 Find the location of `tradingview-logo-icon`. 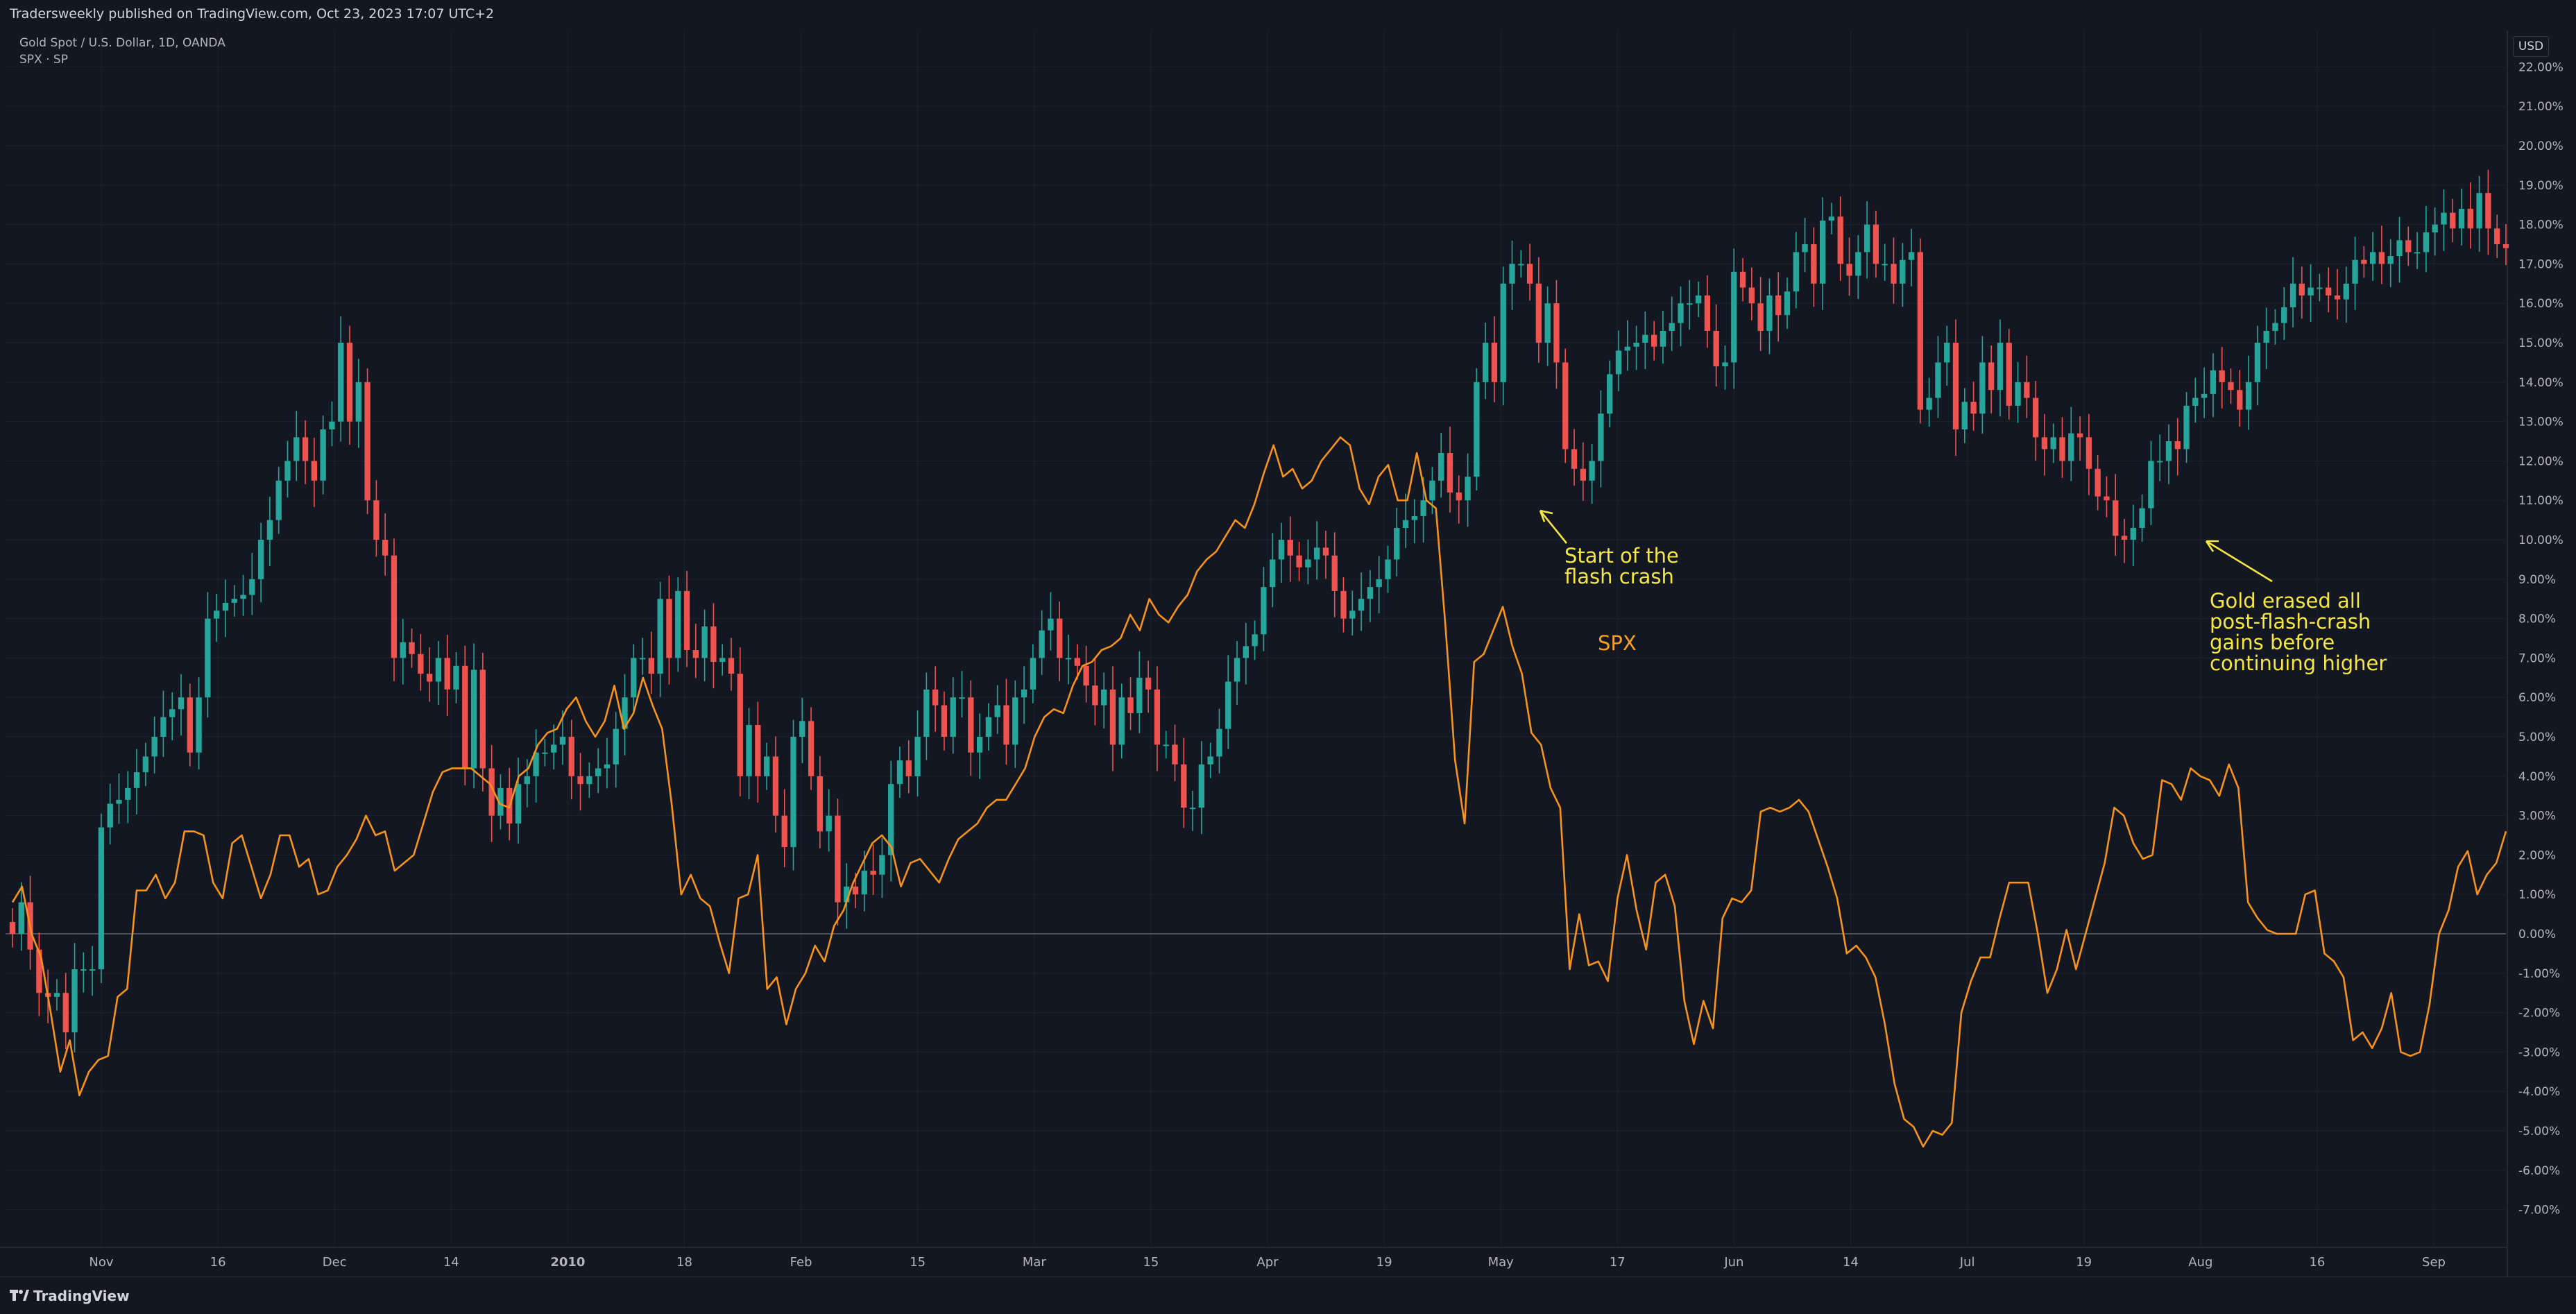

tradingview-logo-icon is located at coordinates (19, 1295).